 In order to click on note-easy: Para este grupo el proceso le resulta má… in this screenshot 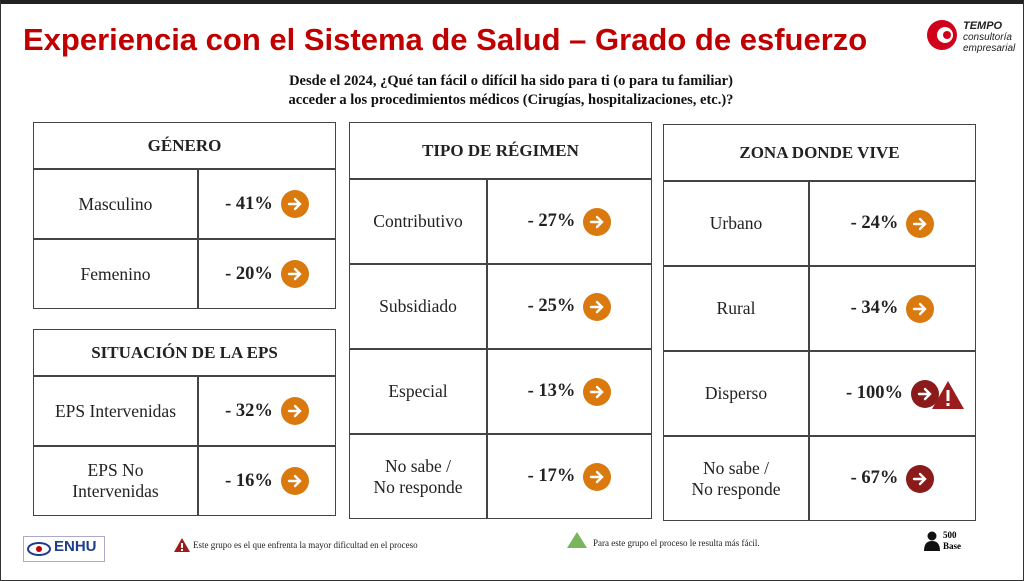, I will do `click(676, 543)`.